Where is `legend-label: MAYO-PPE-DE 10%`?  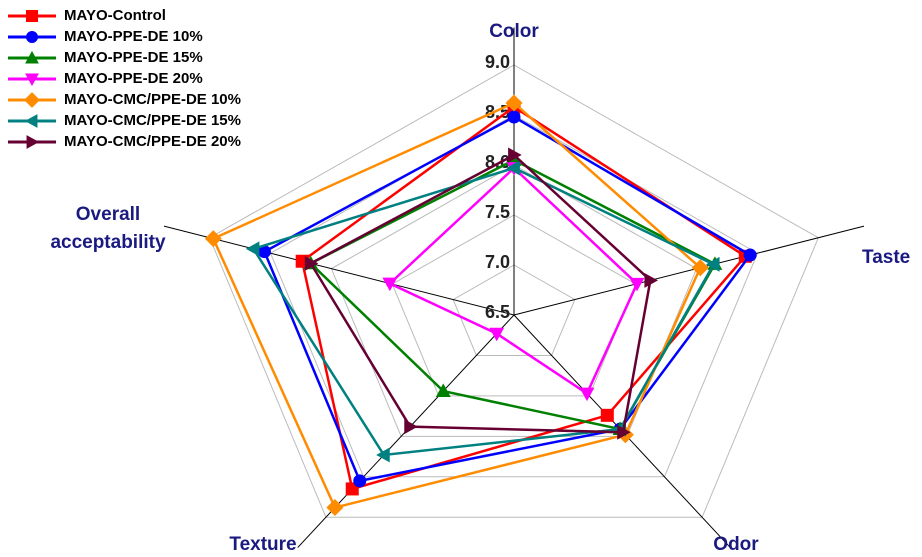
legend-label: MAYO-PPE-DE 10% is located at coordinates (133, 36).